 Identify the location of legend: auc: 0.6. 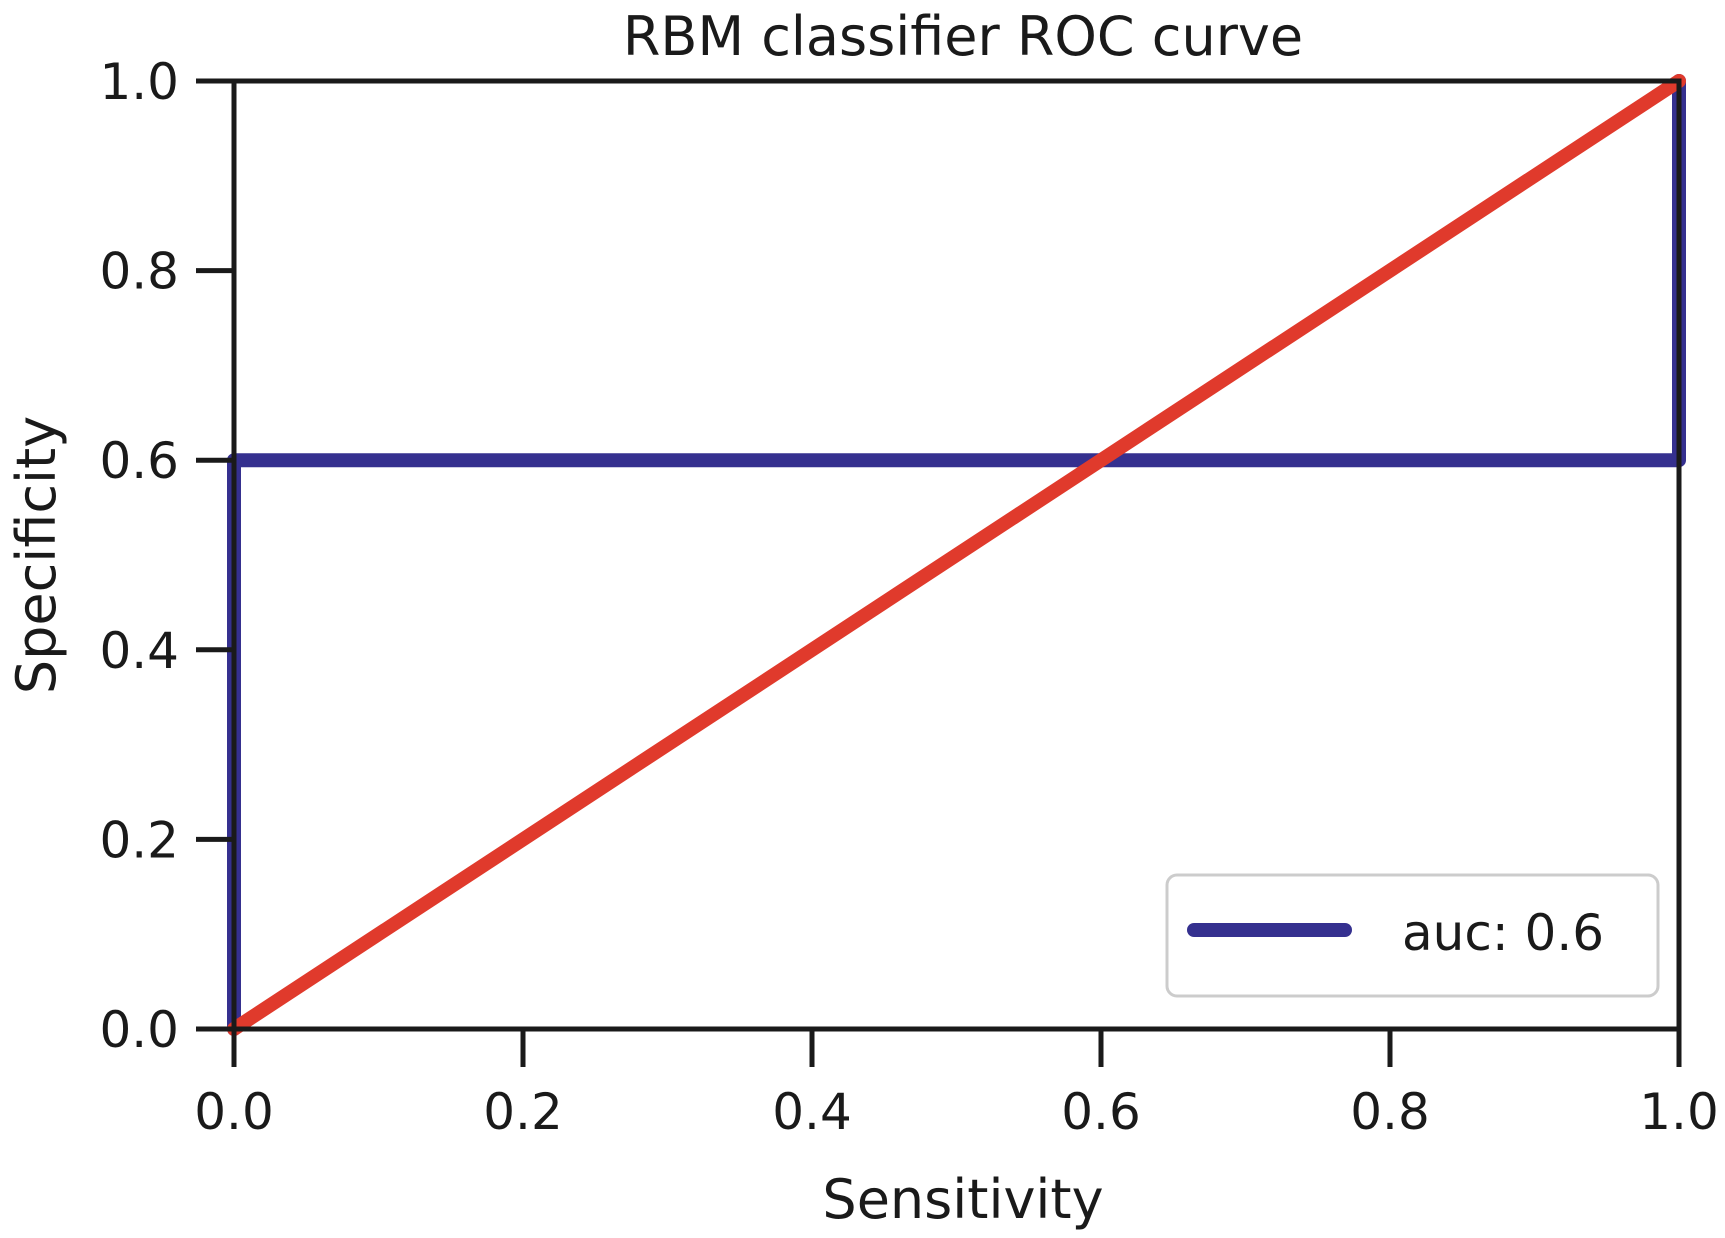
(1412, 935).